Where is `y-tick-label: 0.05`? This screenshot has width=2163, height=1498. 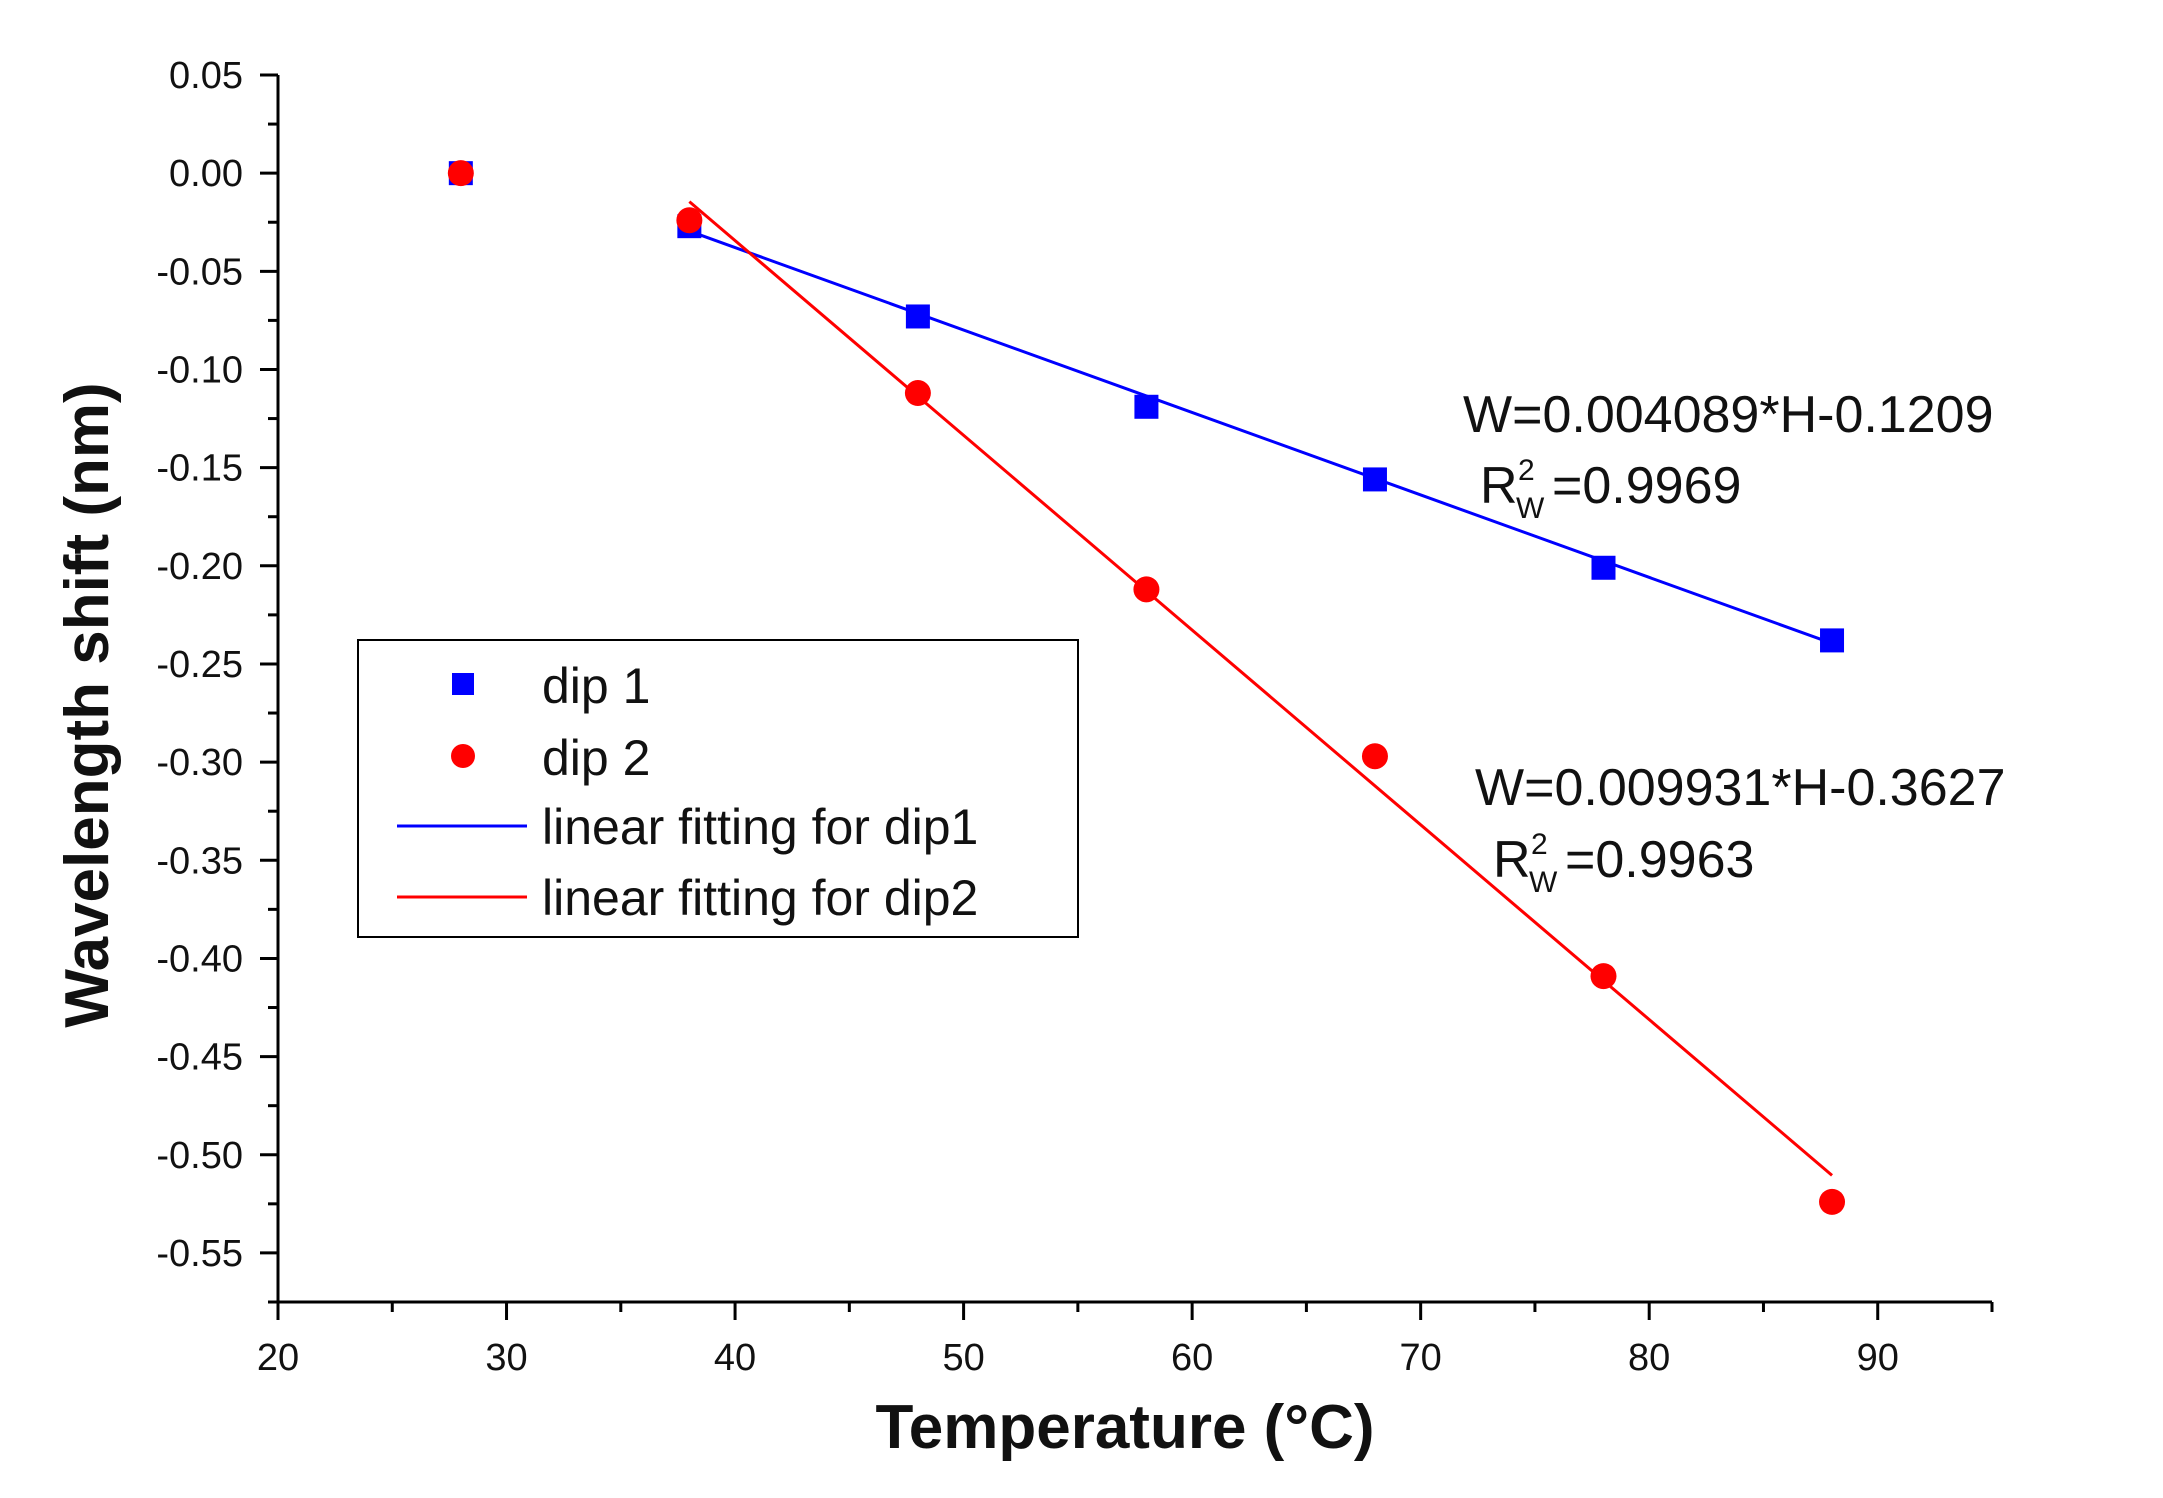
y-tick-label: 0.05 is located at coordinates (206, 76).